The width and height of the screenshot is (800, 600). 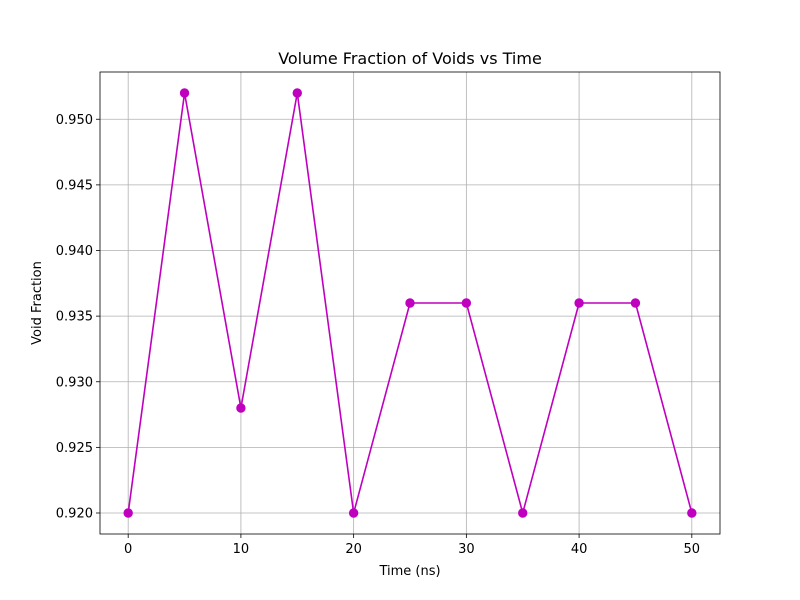 I want to click on x-tick-label: 30, so click(x=466, y=549).